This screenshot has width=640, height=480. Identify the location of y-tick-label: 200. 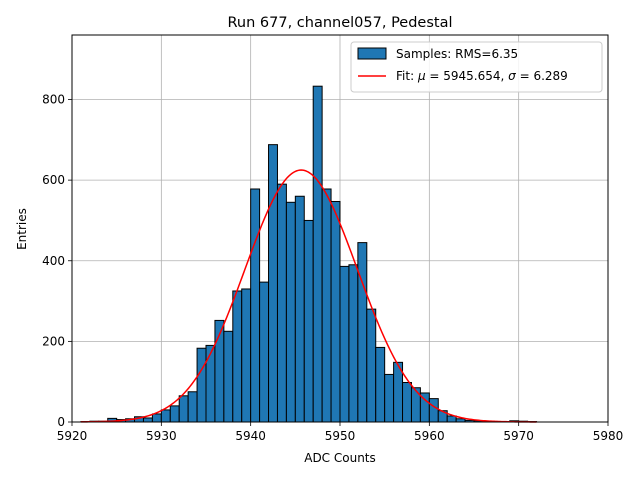
(53, 341).